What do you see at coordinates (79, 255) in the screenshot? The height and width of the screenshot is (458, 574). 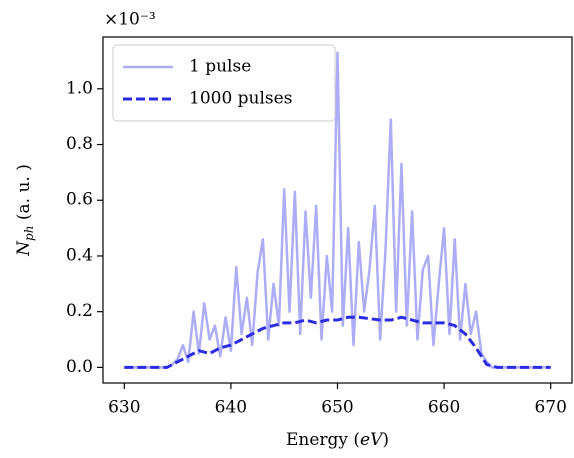 I see `y-tick-label: 0.4` at bounding box center [79, 255].